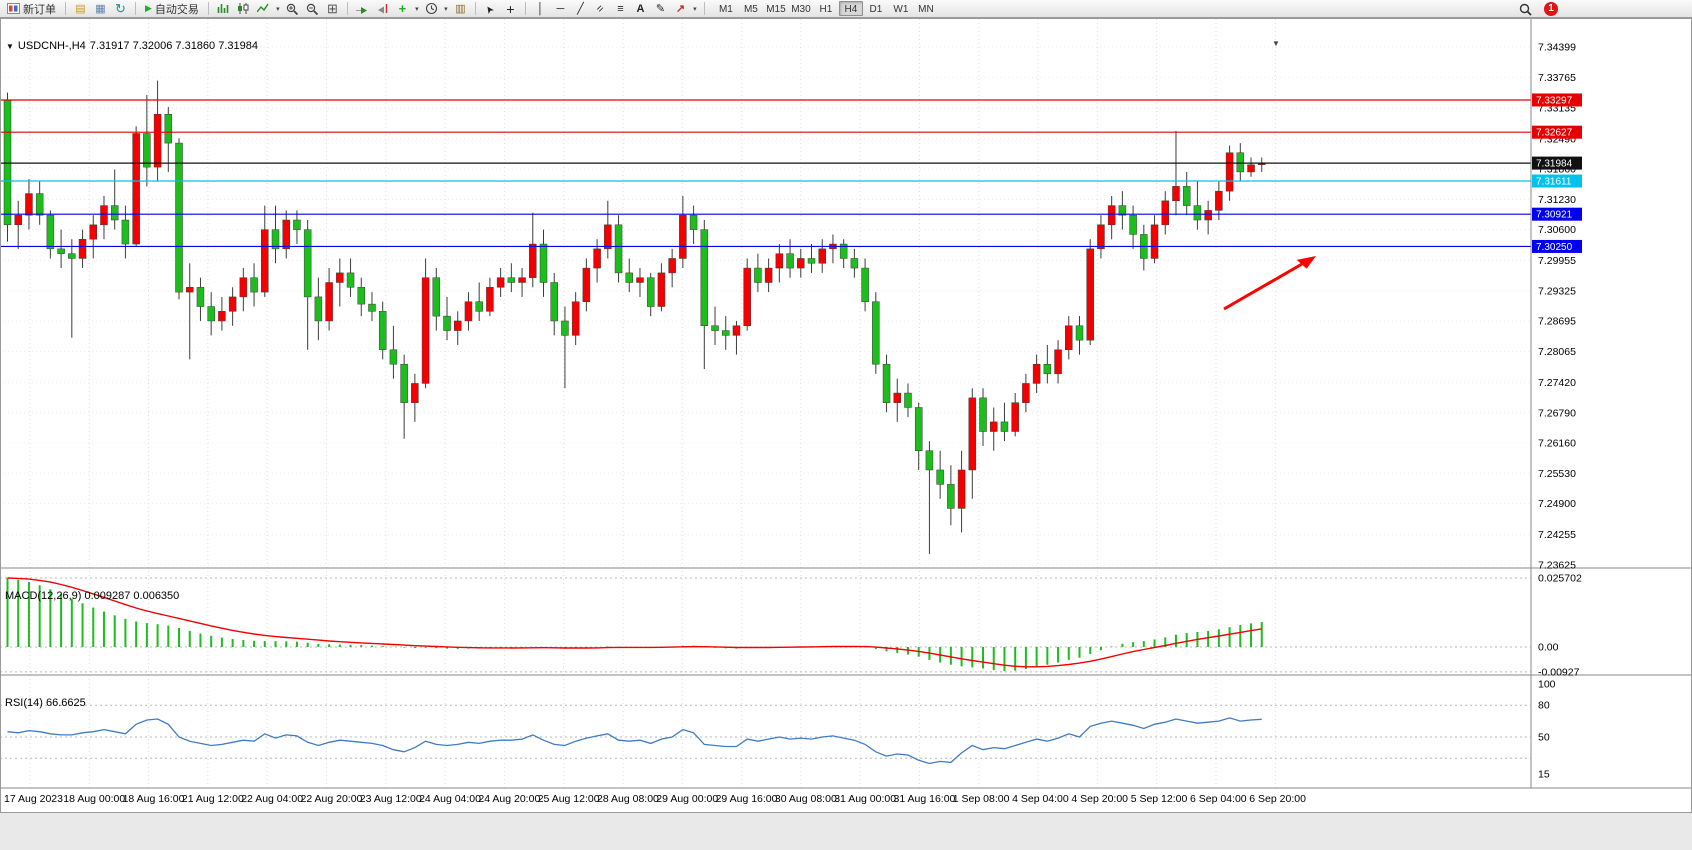 The image size is (1692, 850). What do you see at coordinates (450, 799) in the screenshot?
I see `svg-text: 24 Aug 04:00` at bounding box center [450, 799].